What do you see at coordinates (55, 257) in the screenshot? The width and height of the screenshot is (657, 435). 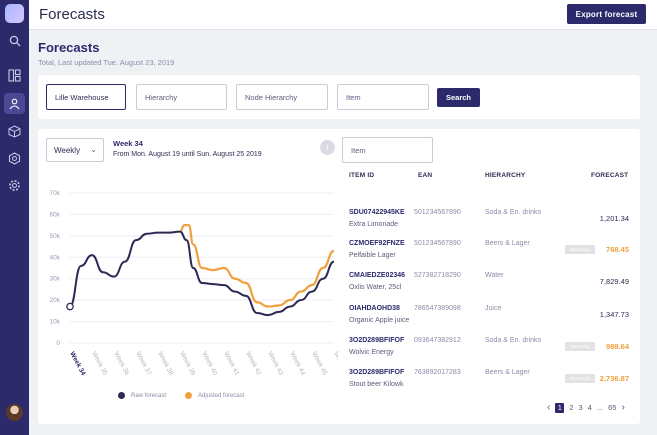 I see `y-tick-label: 40k` at bounding box center [55, 257].